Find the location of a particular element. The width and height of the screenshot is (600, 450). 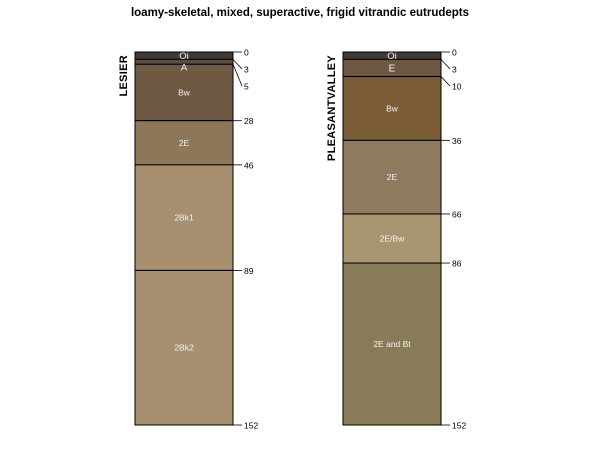

horizon-2bk2 is located at coordinates (184, 347).